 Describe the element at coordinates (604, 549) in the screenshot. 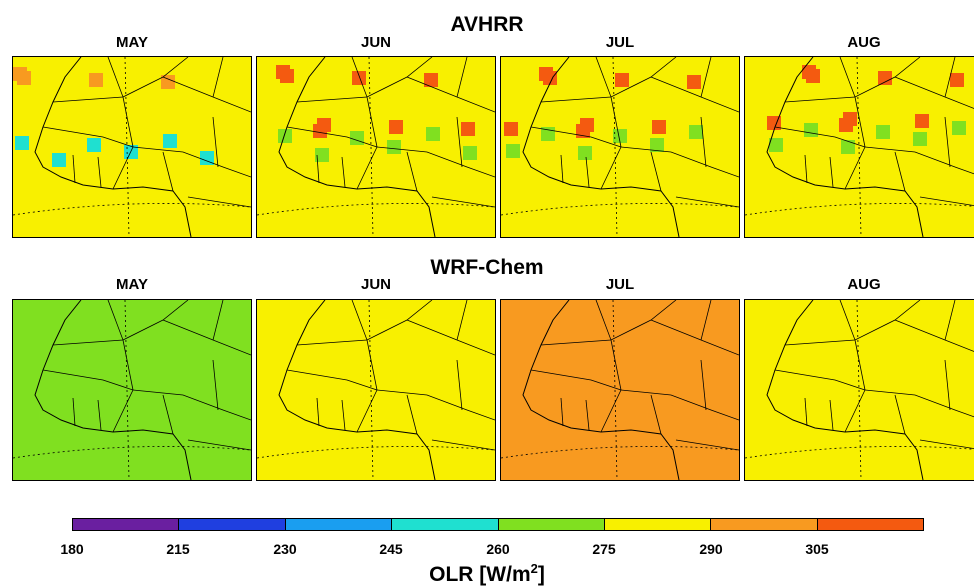

I see `colorbar-tick-275: 275` at that location.